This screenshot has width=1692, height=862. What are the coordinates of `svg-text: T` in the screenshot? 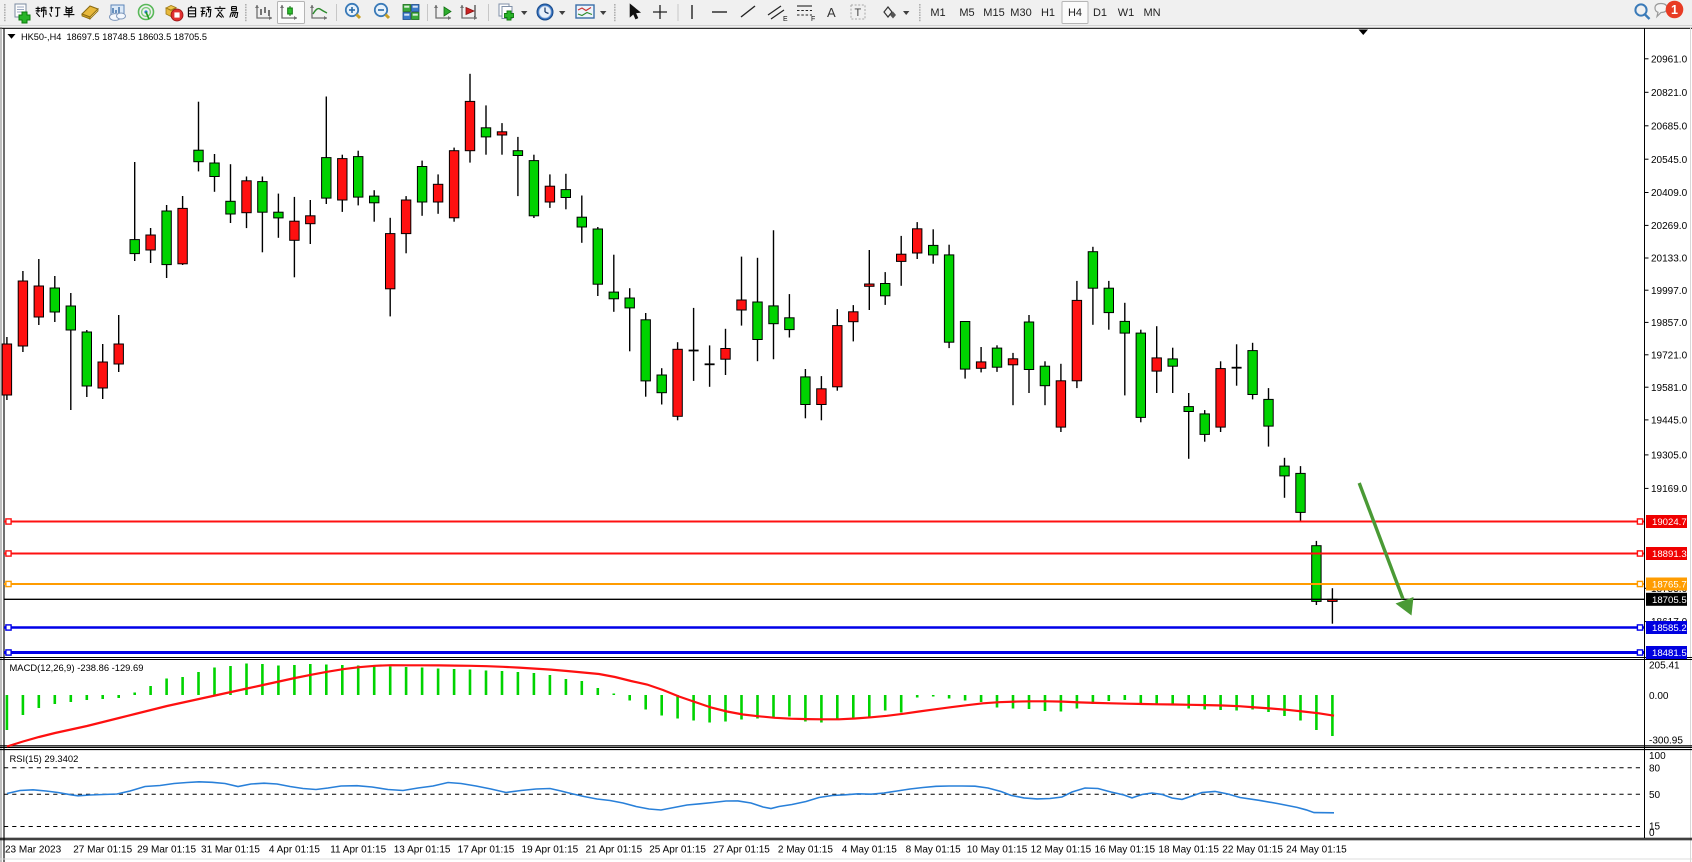 It's located at (858, 13).